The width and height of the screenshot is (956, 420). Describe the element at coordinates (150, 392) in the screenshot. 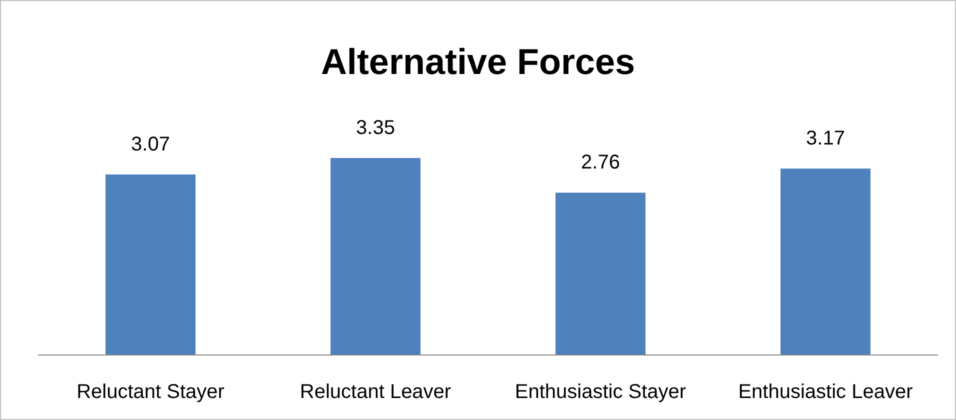

I see `x-tick-label: Reluctant Stayer` at that location.